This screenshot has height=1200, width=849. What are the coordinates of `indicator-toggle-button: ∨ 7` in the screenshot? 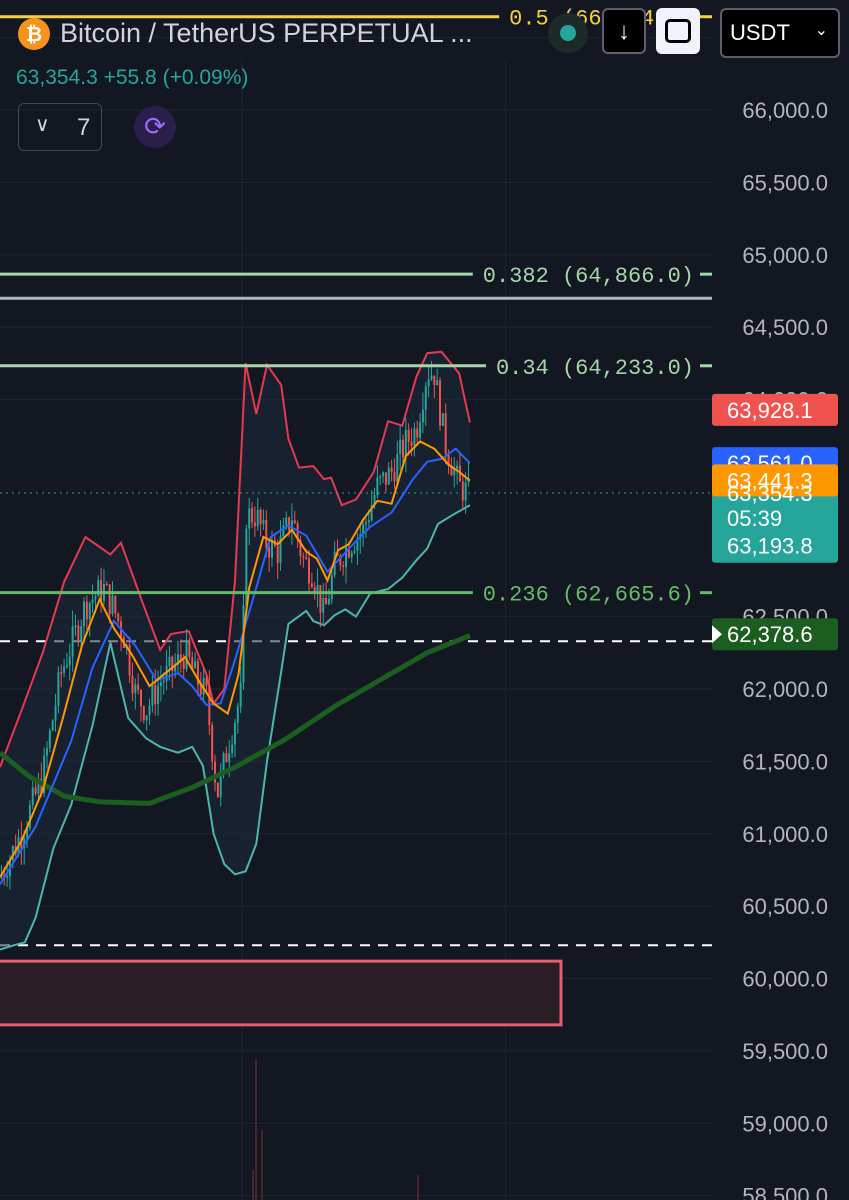 It's located at (60, 127).